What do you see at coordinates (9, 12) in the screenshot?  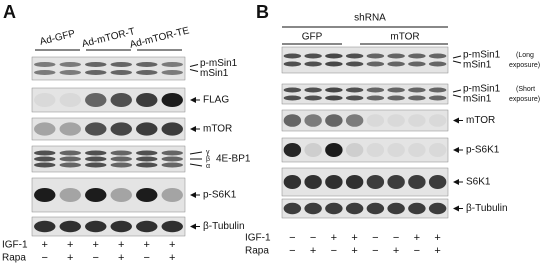 I see `panel-label: A` at bounding box center [9, 12].